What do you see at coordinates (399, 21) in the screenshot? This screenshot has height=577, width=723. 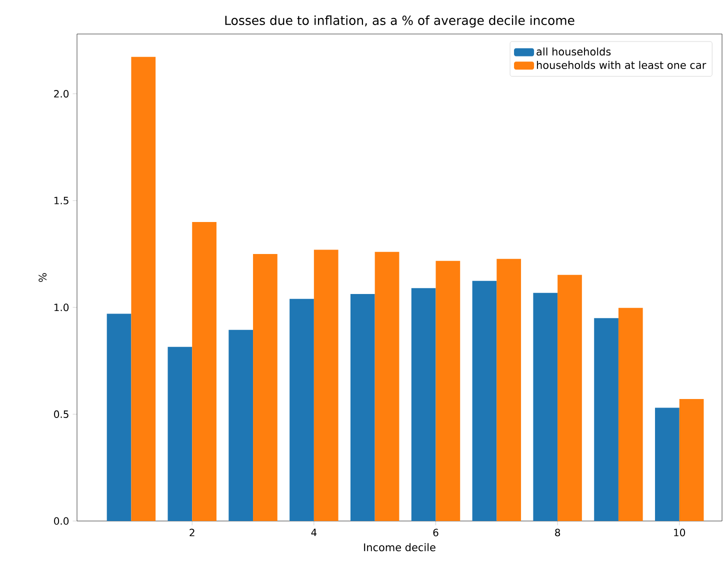 I see `chart-title: Losses due to inflation, as a % of average decile income` at bounding box center [399, 21].